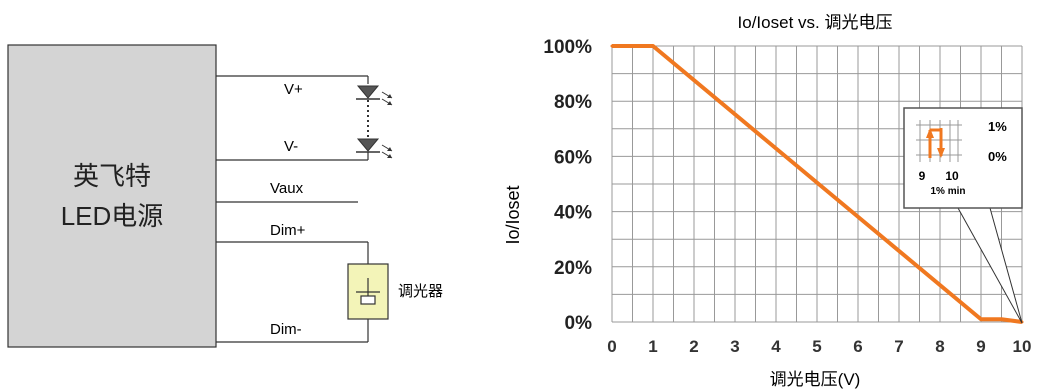 This screenshot has height=390, width=1038. Describe the element at coordinates (734, 346) in the screenshot. I see `x-tick-label: 3` at that location.